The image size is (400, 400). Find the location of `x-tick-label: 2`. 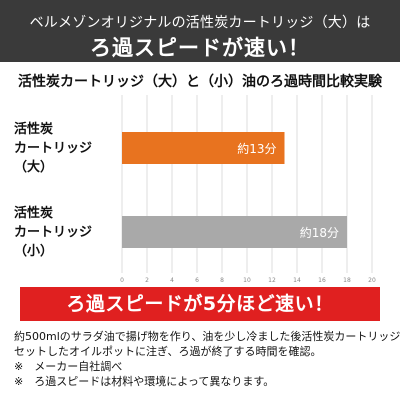

x-tick-label: 2 is located at coordinates (147, 280).